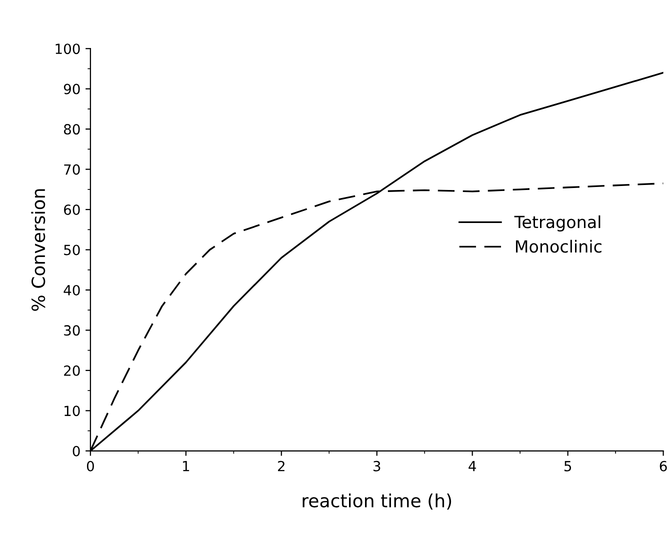 The width and height of the screenshot is (670, 540). Describe the element at coordinates (72, 290) in the screenshot. I see `y-tick-label: 40` at that location.